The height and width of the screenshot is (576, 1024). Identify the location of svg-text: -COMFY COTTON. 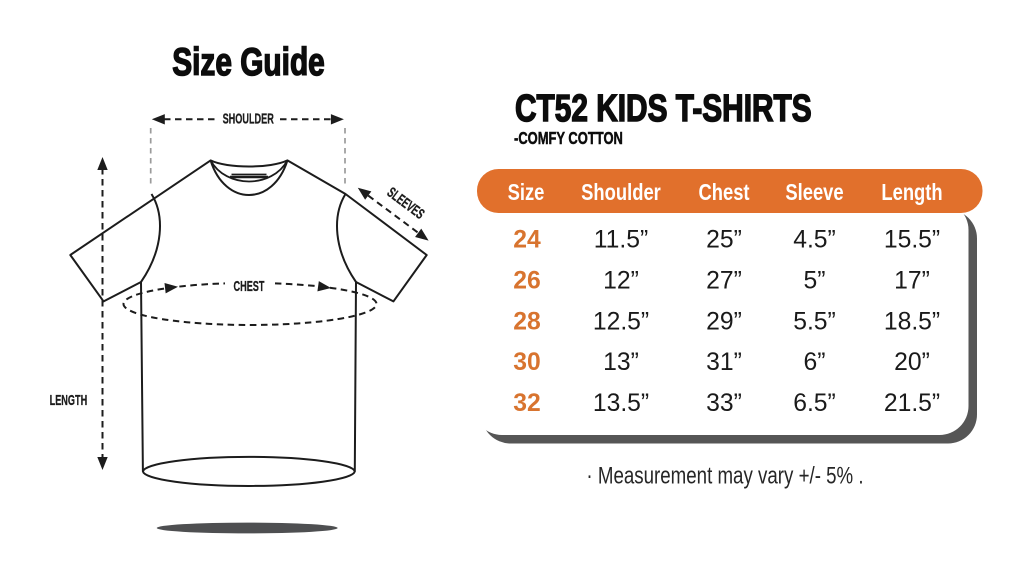
(568, 139).